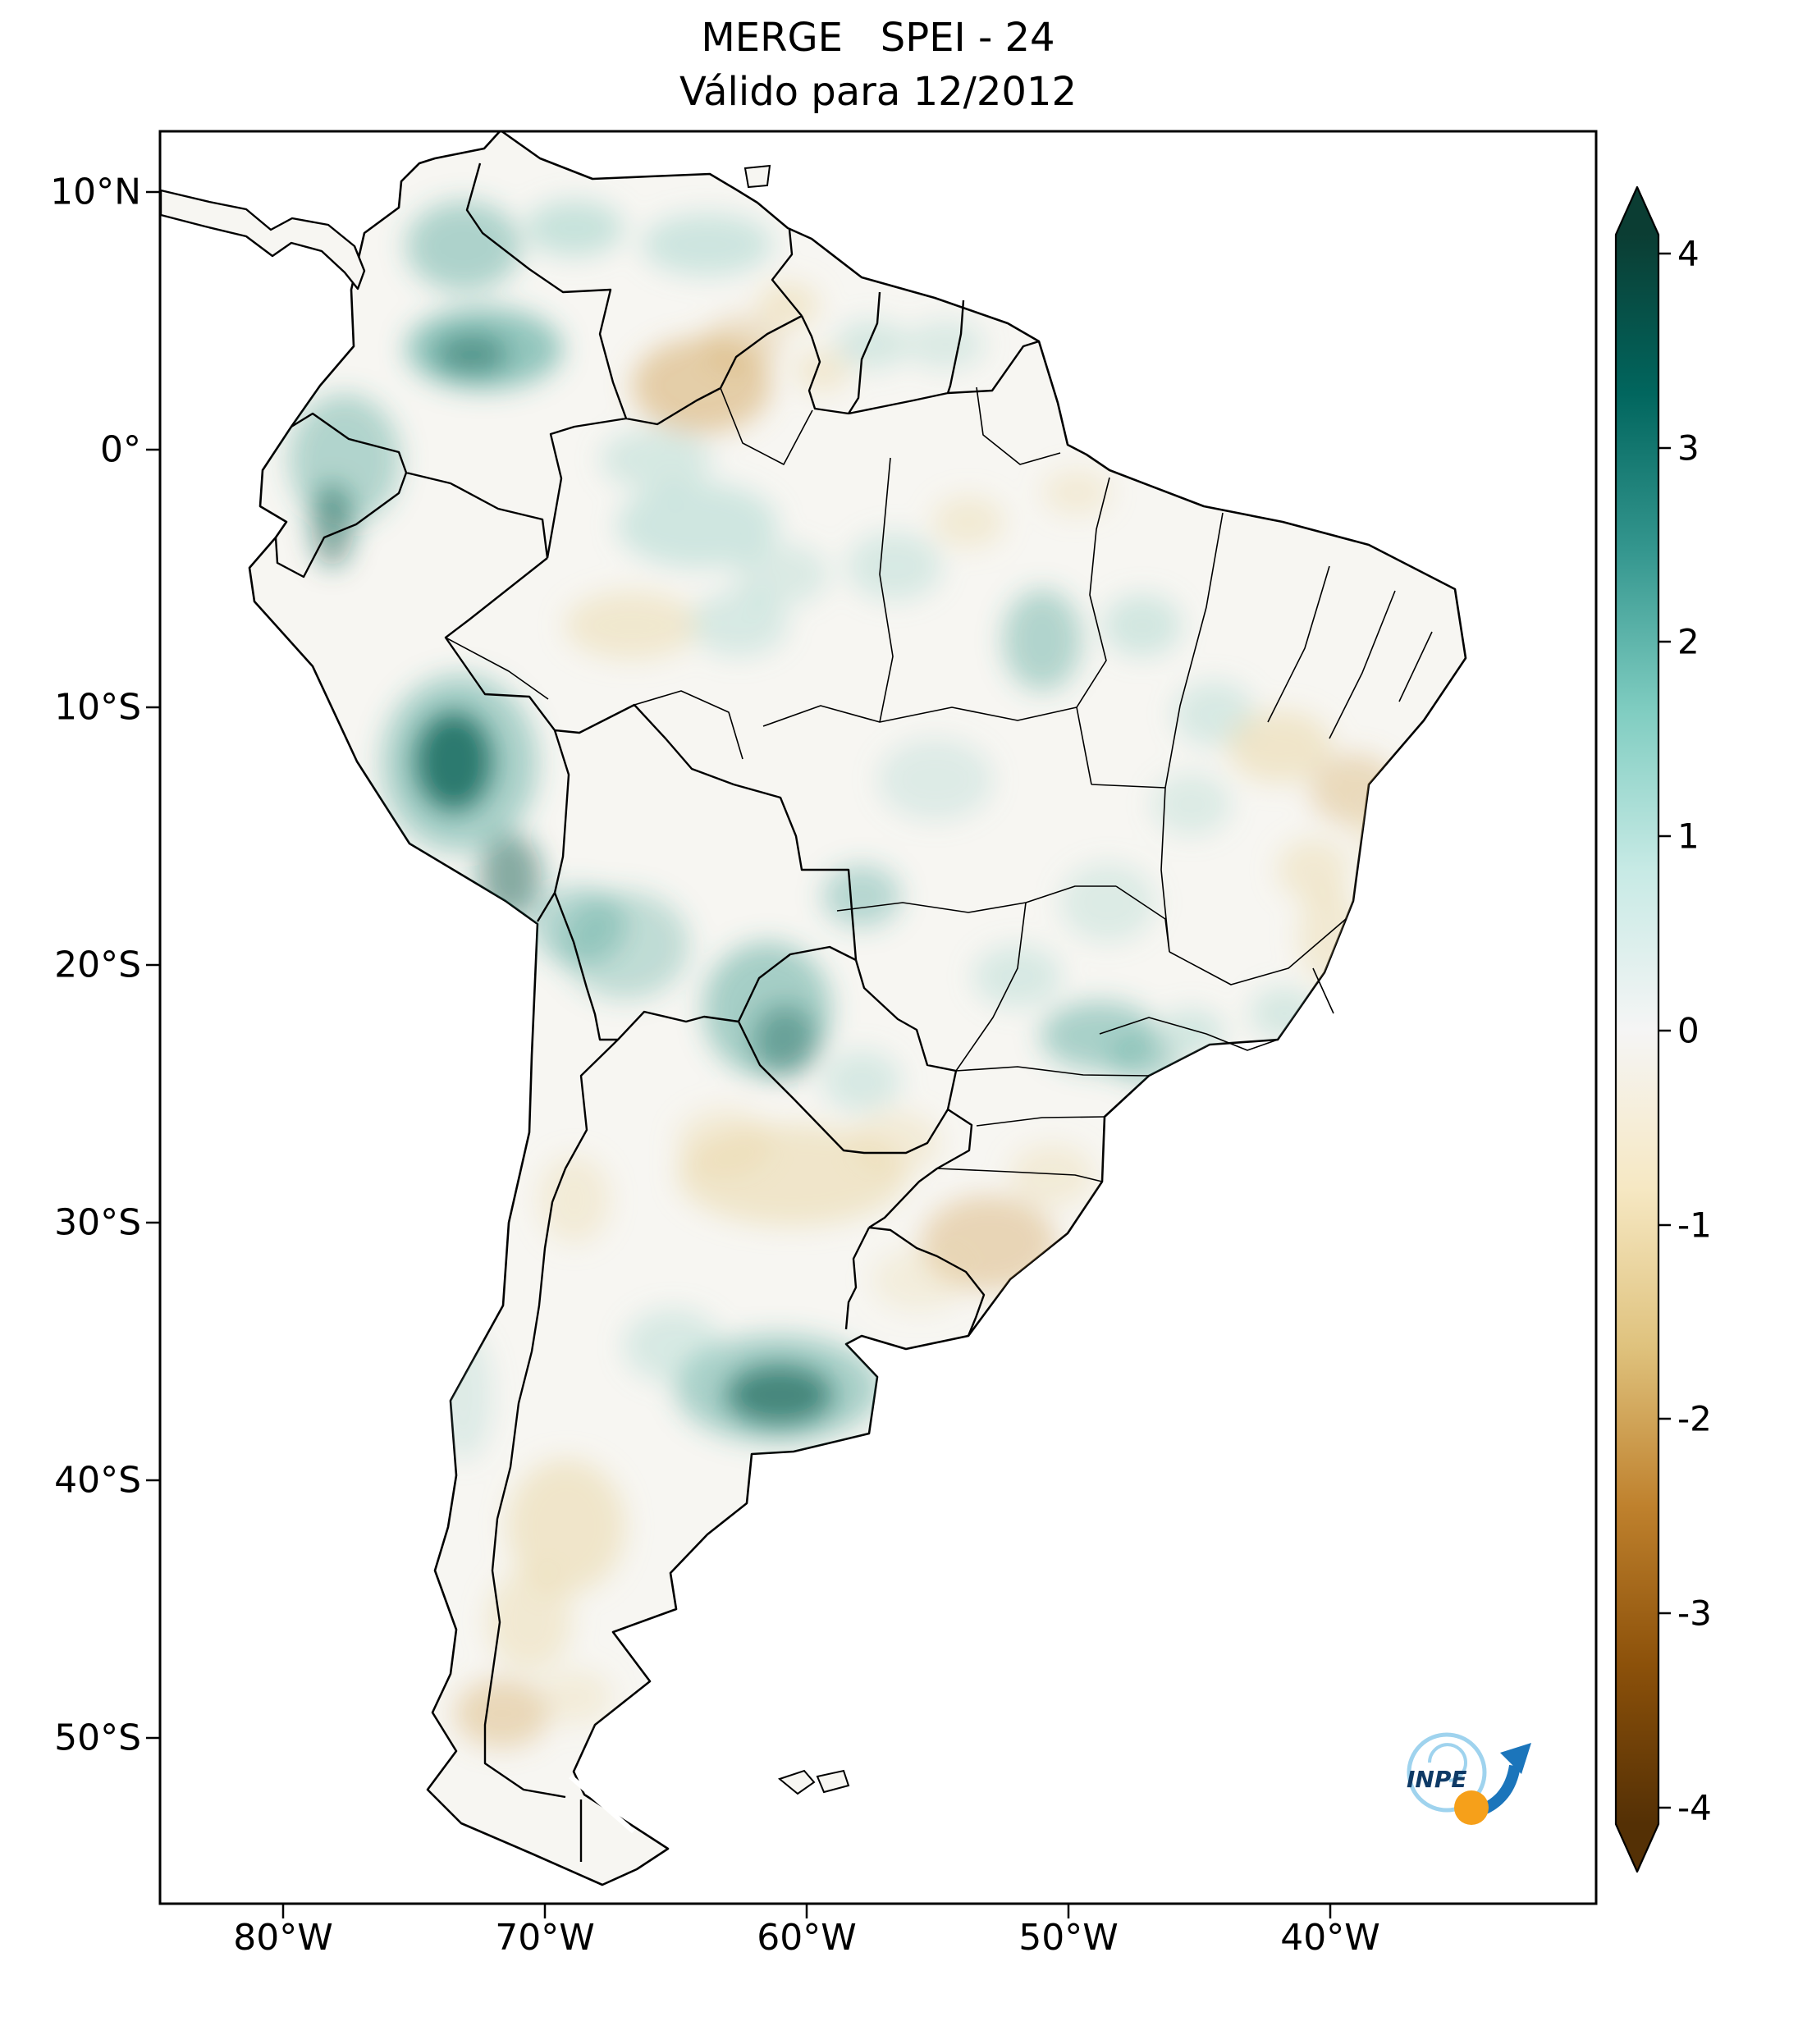  I want to click on cbar-tick-m4: -4, so click(1694, 1807).